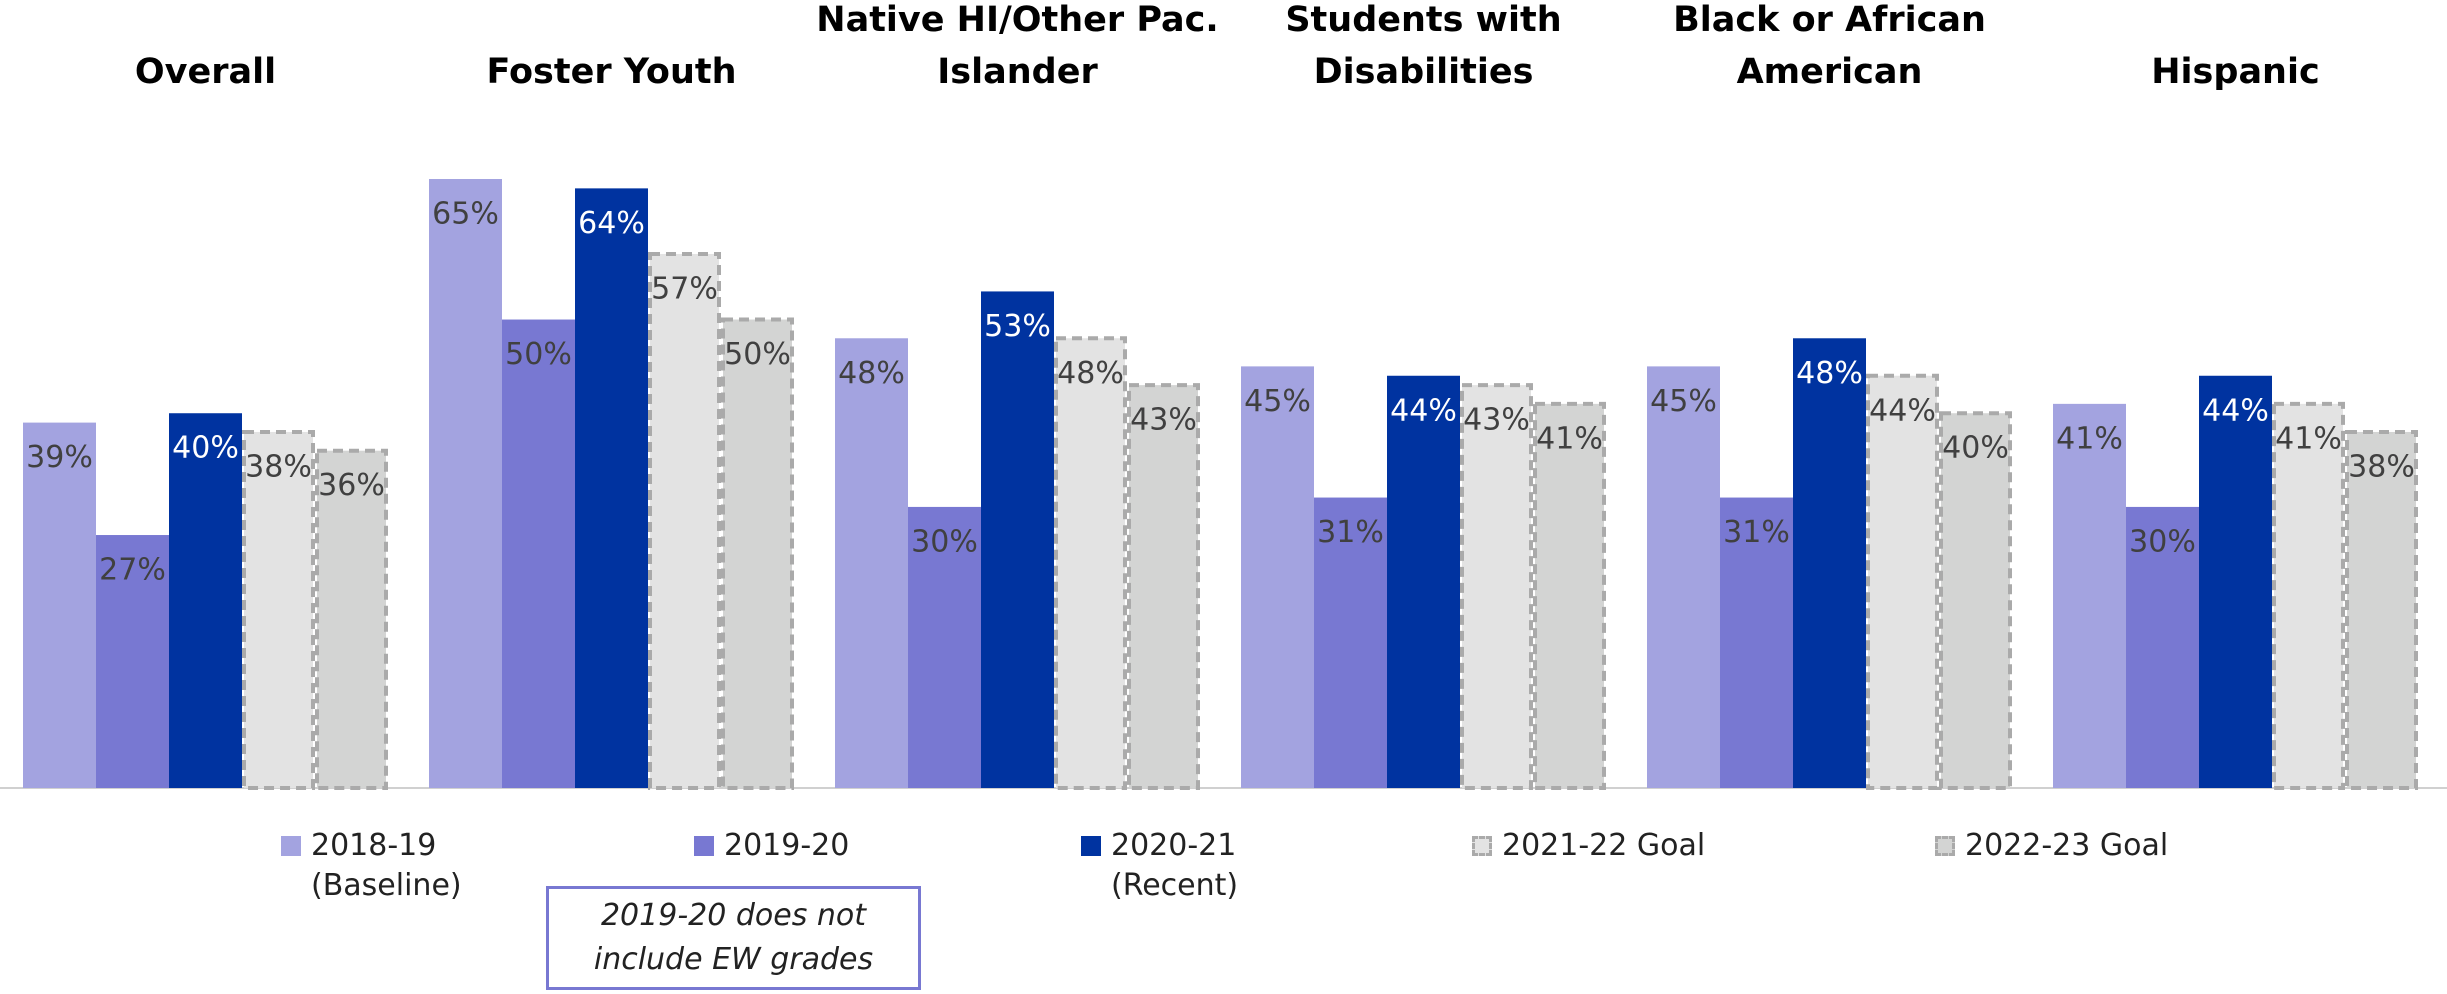 The width and height of the screenshot is (2447, 994). What do you see at coordinates (386, 865) in the screenshot?
I see `legend-label: 2018-19 (Baseline)` at bounding box center [386, 865].